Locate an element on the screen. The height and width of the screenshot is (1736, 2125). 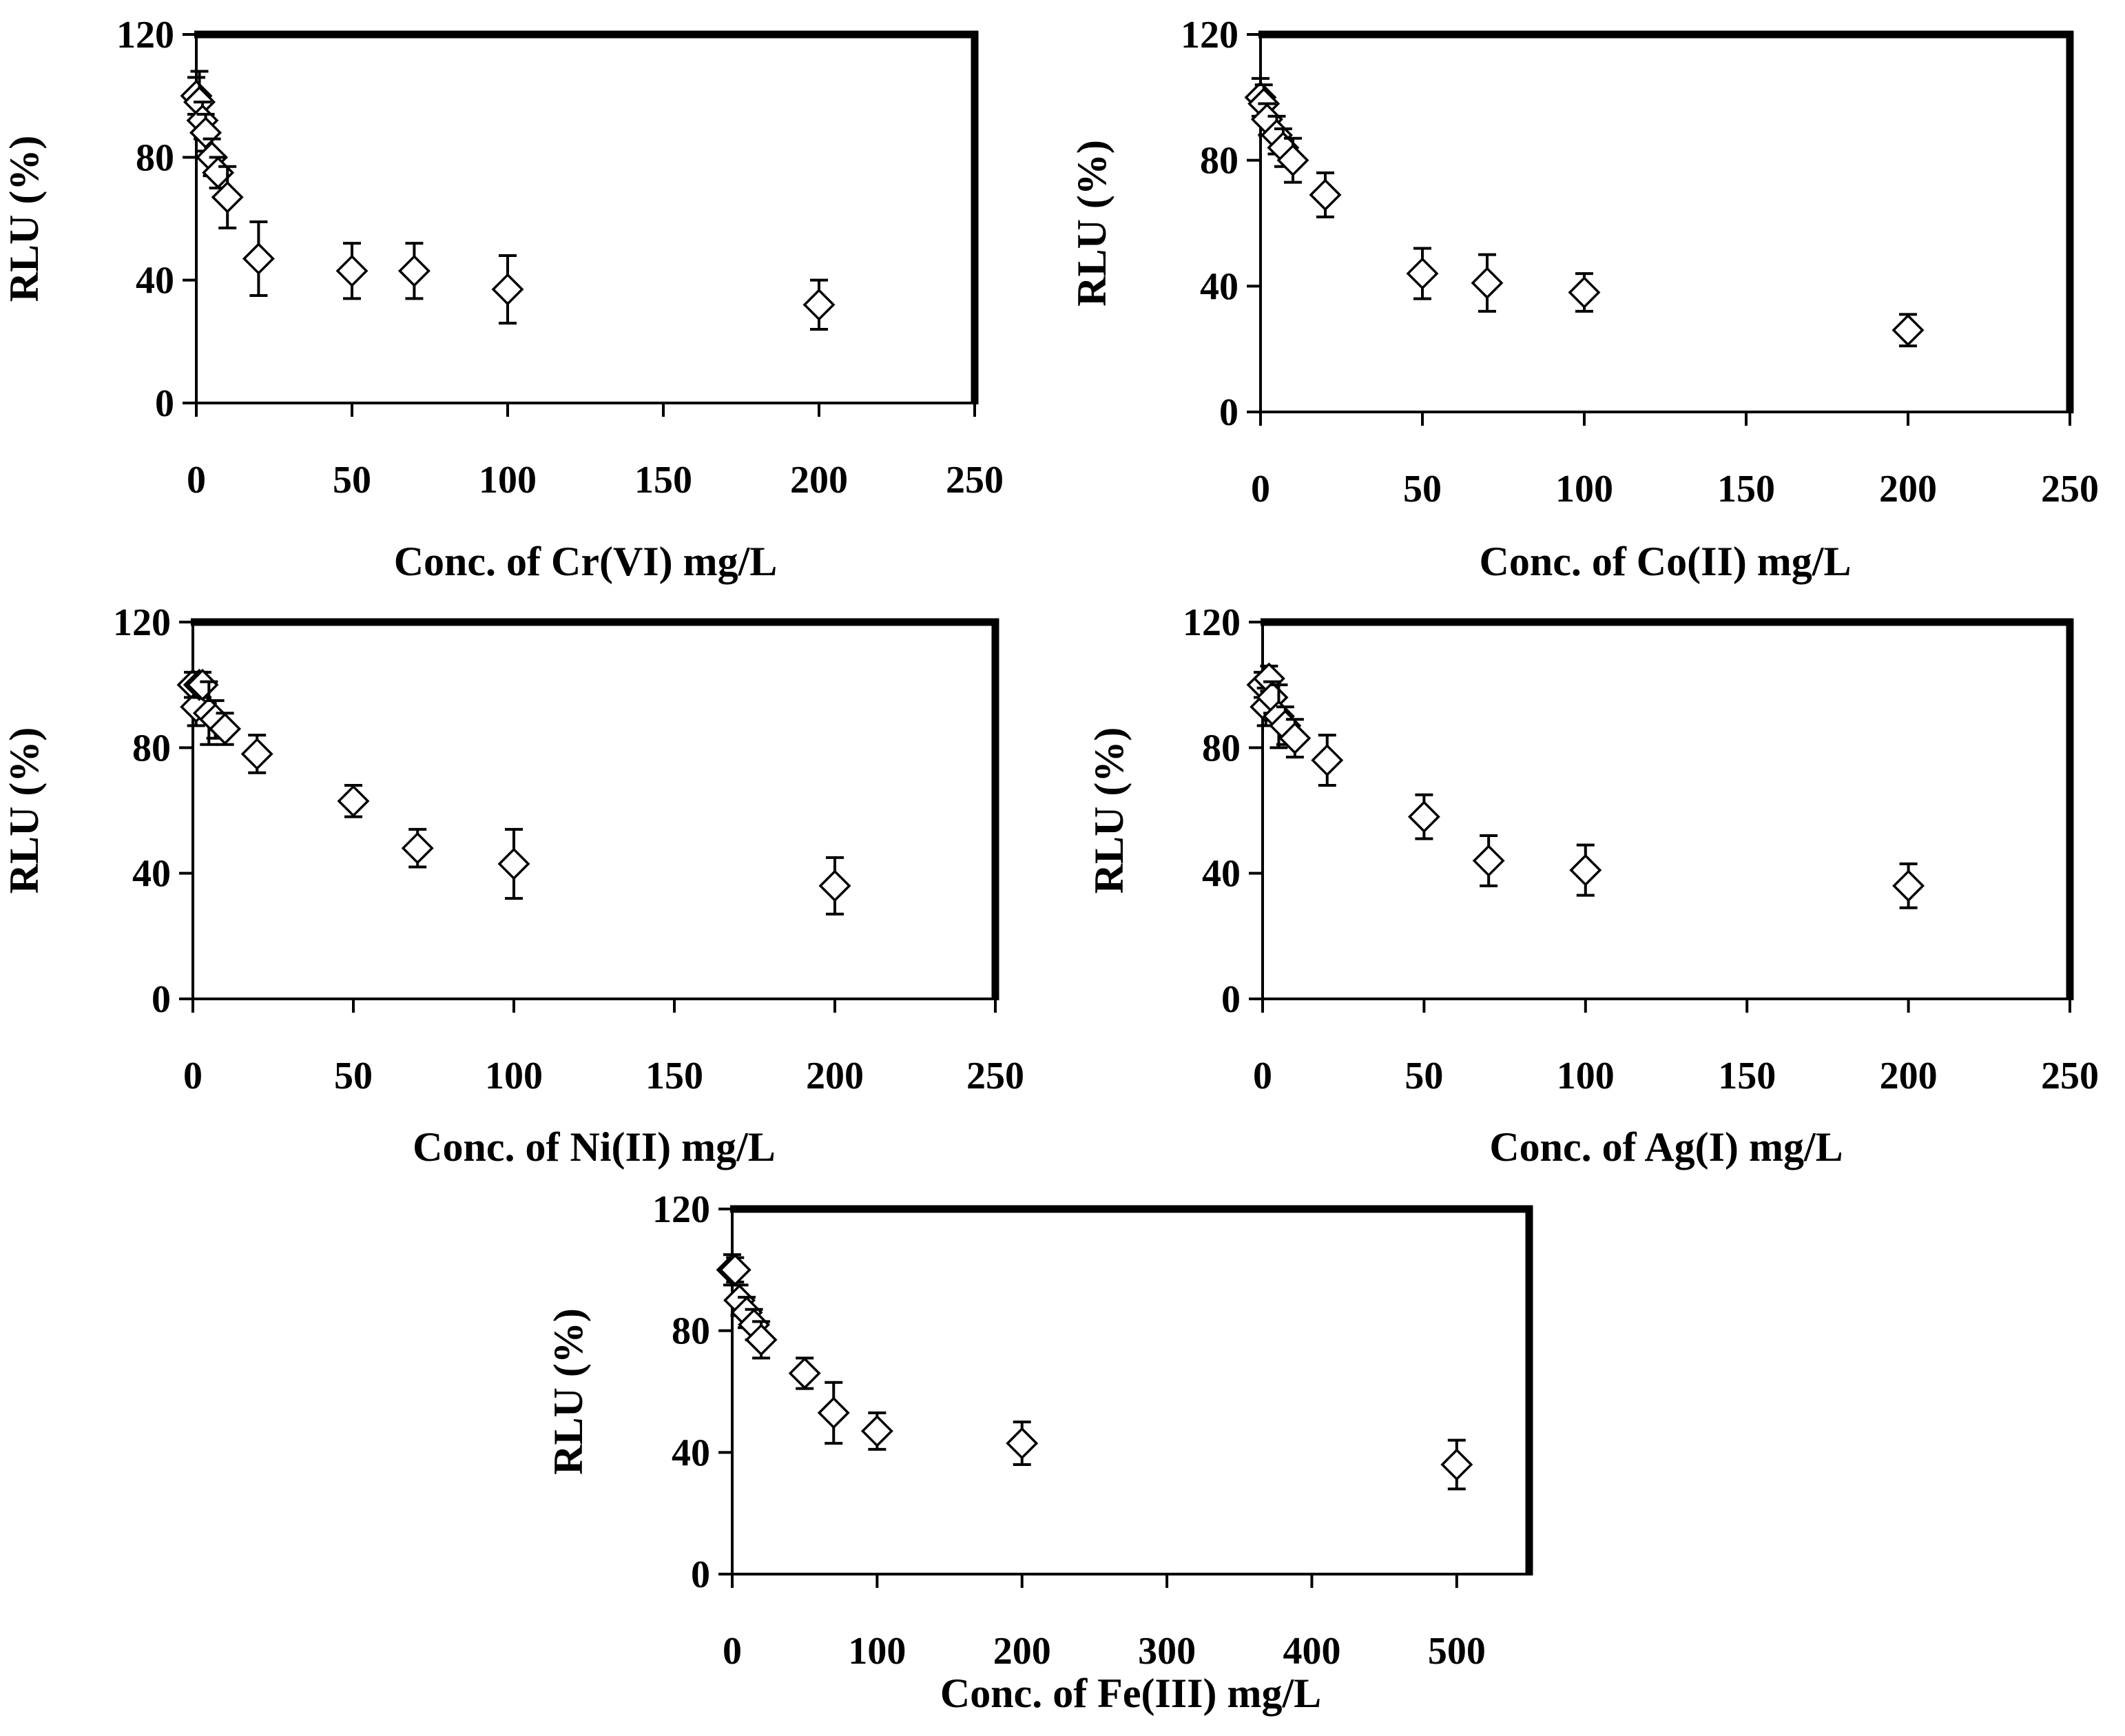
x-axis-title: Conc. of Fe(III) mg/L is located at coordinates (1130, 1693).